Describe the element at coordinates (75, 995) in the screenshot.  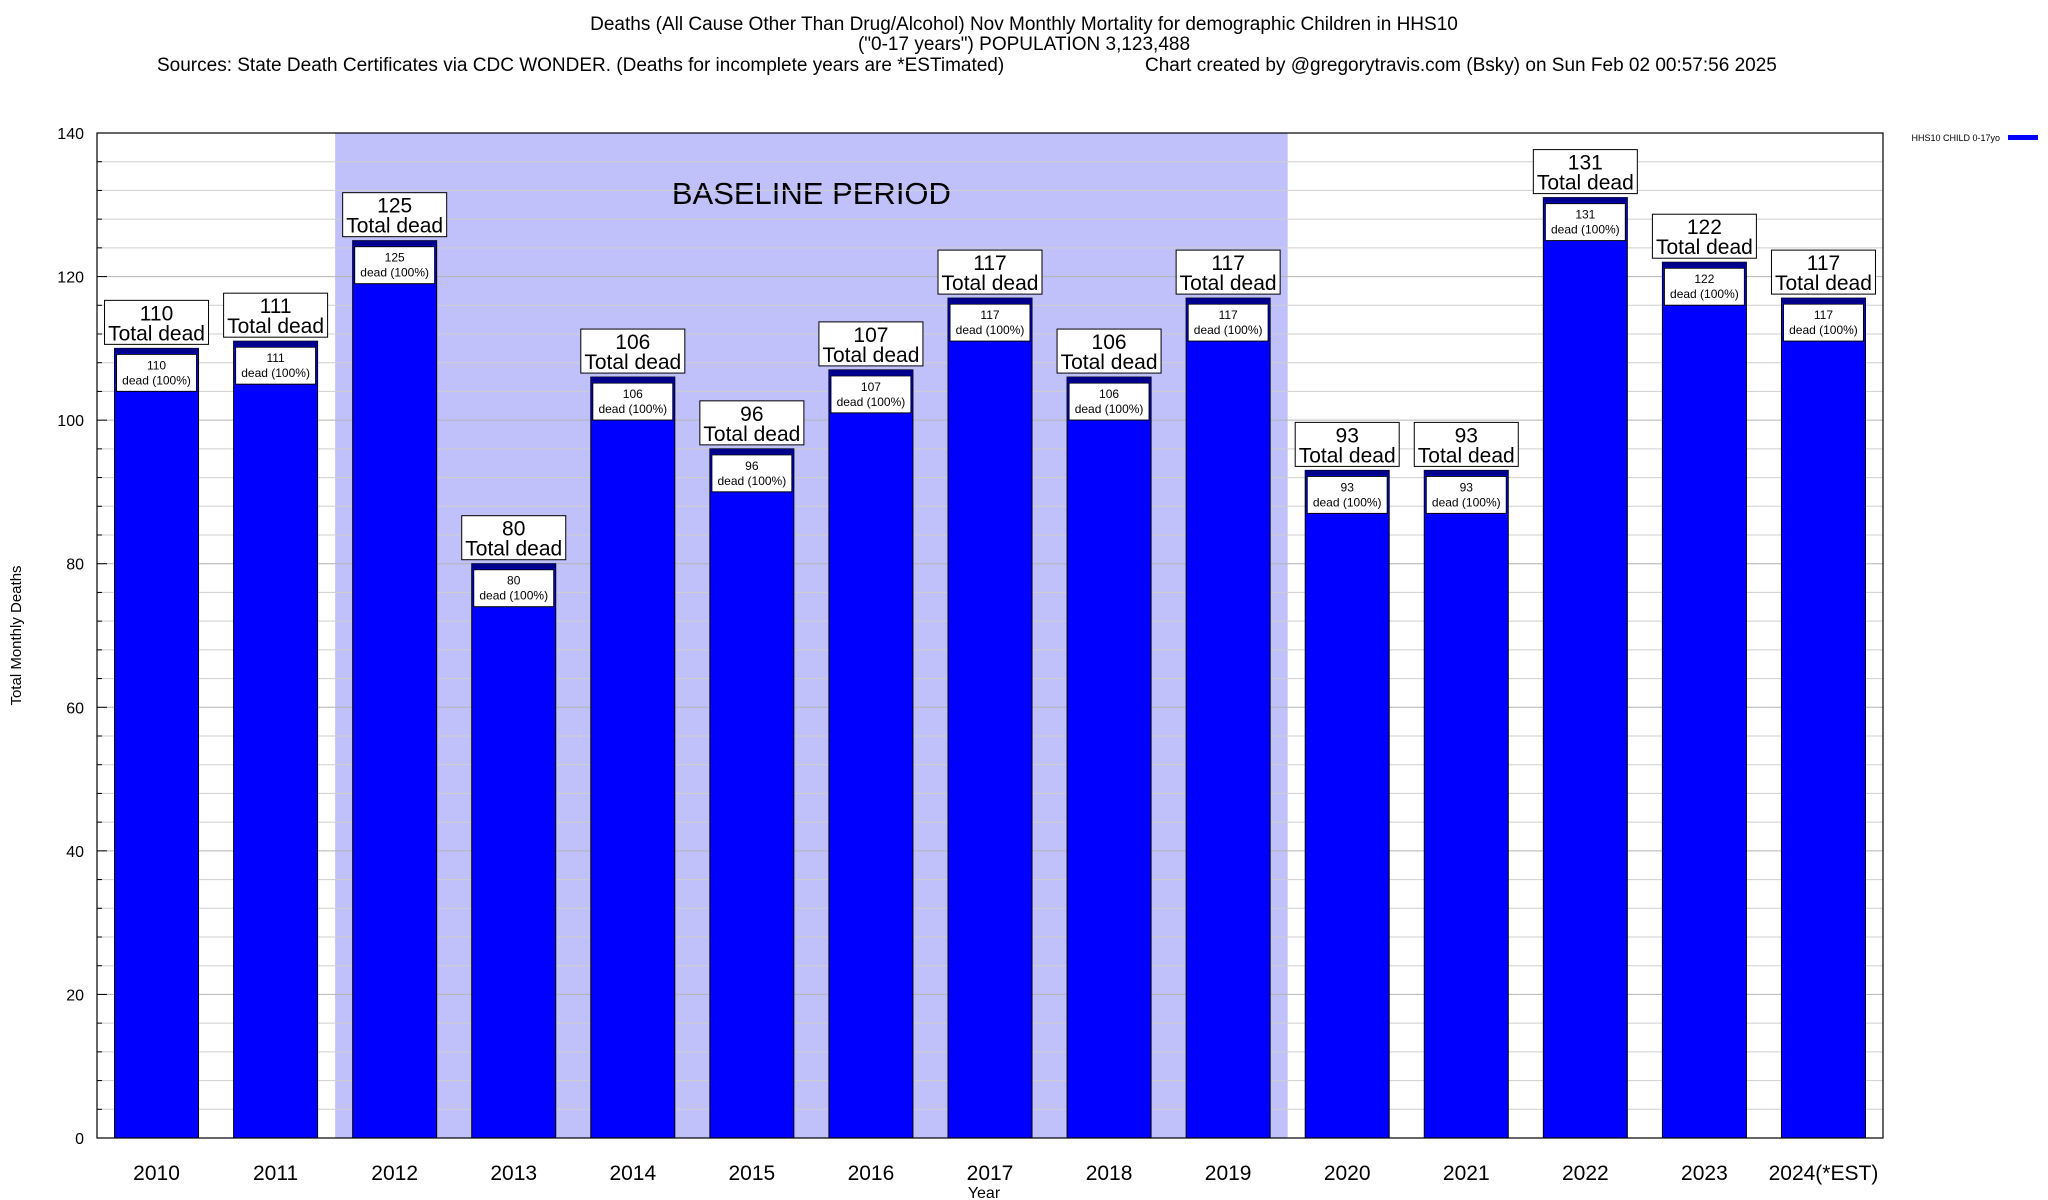
I see `y-tick-label: 20` at that location.